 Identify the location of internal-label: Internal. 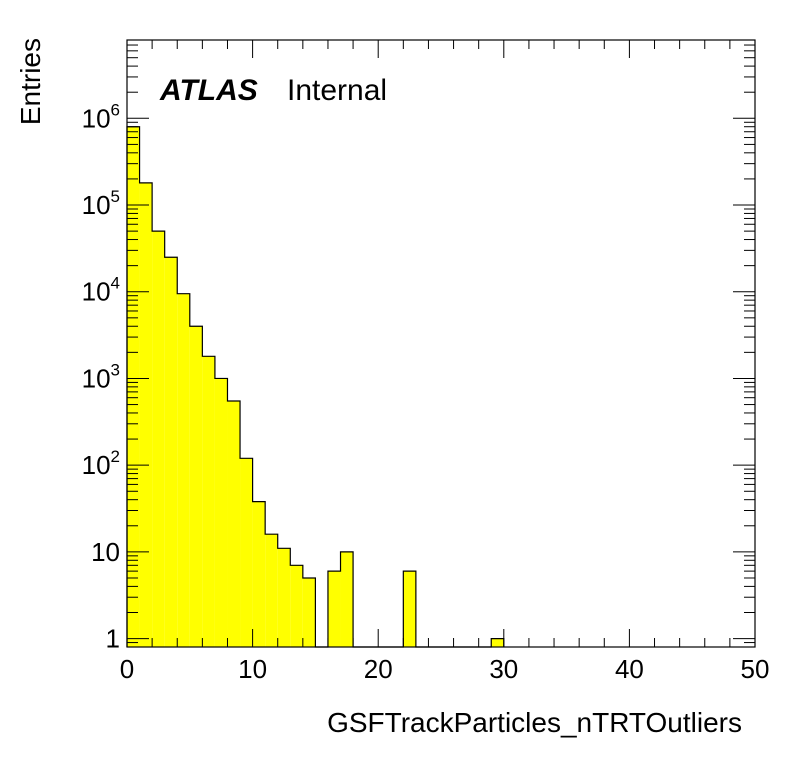
(337, 90).